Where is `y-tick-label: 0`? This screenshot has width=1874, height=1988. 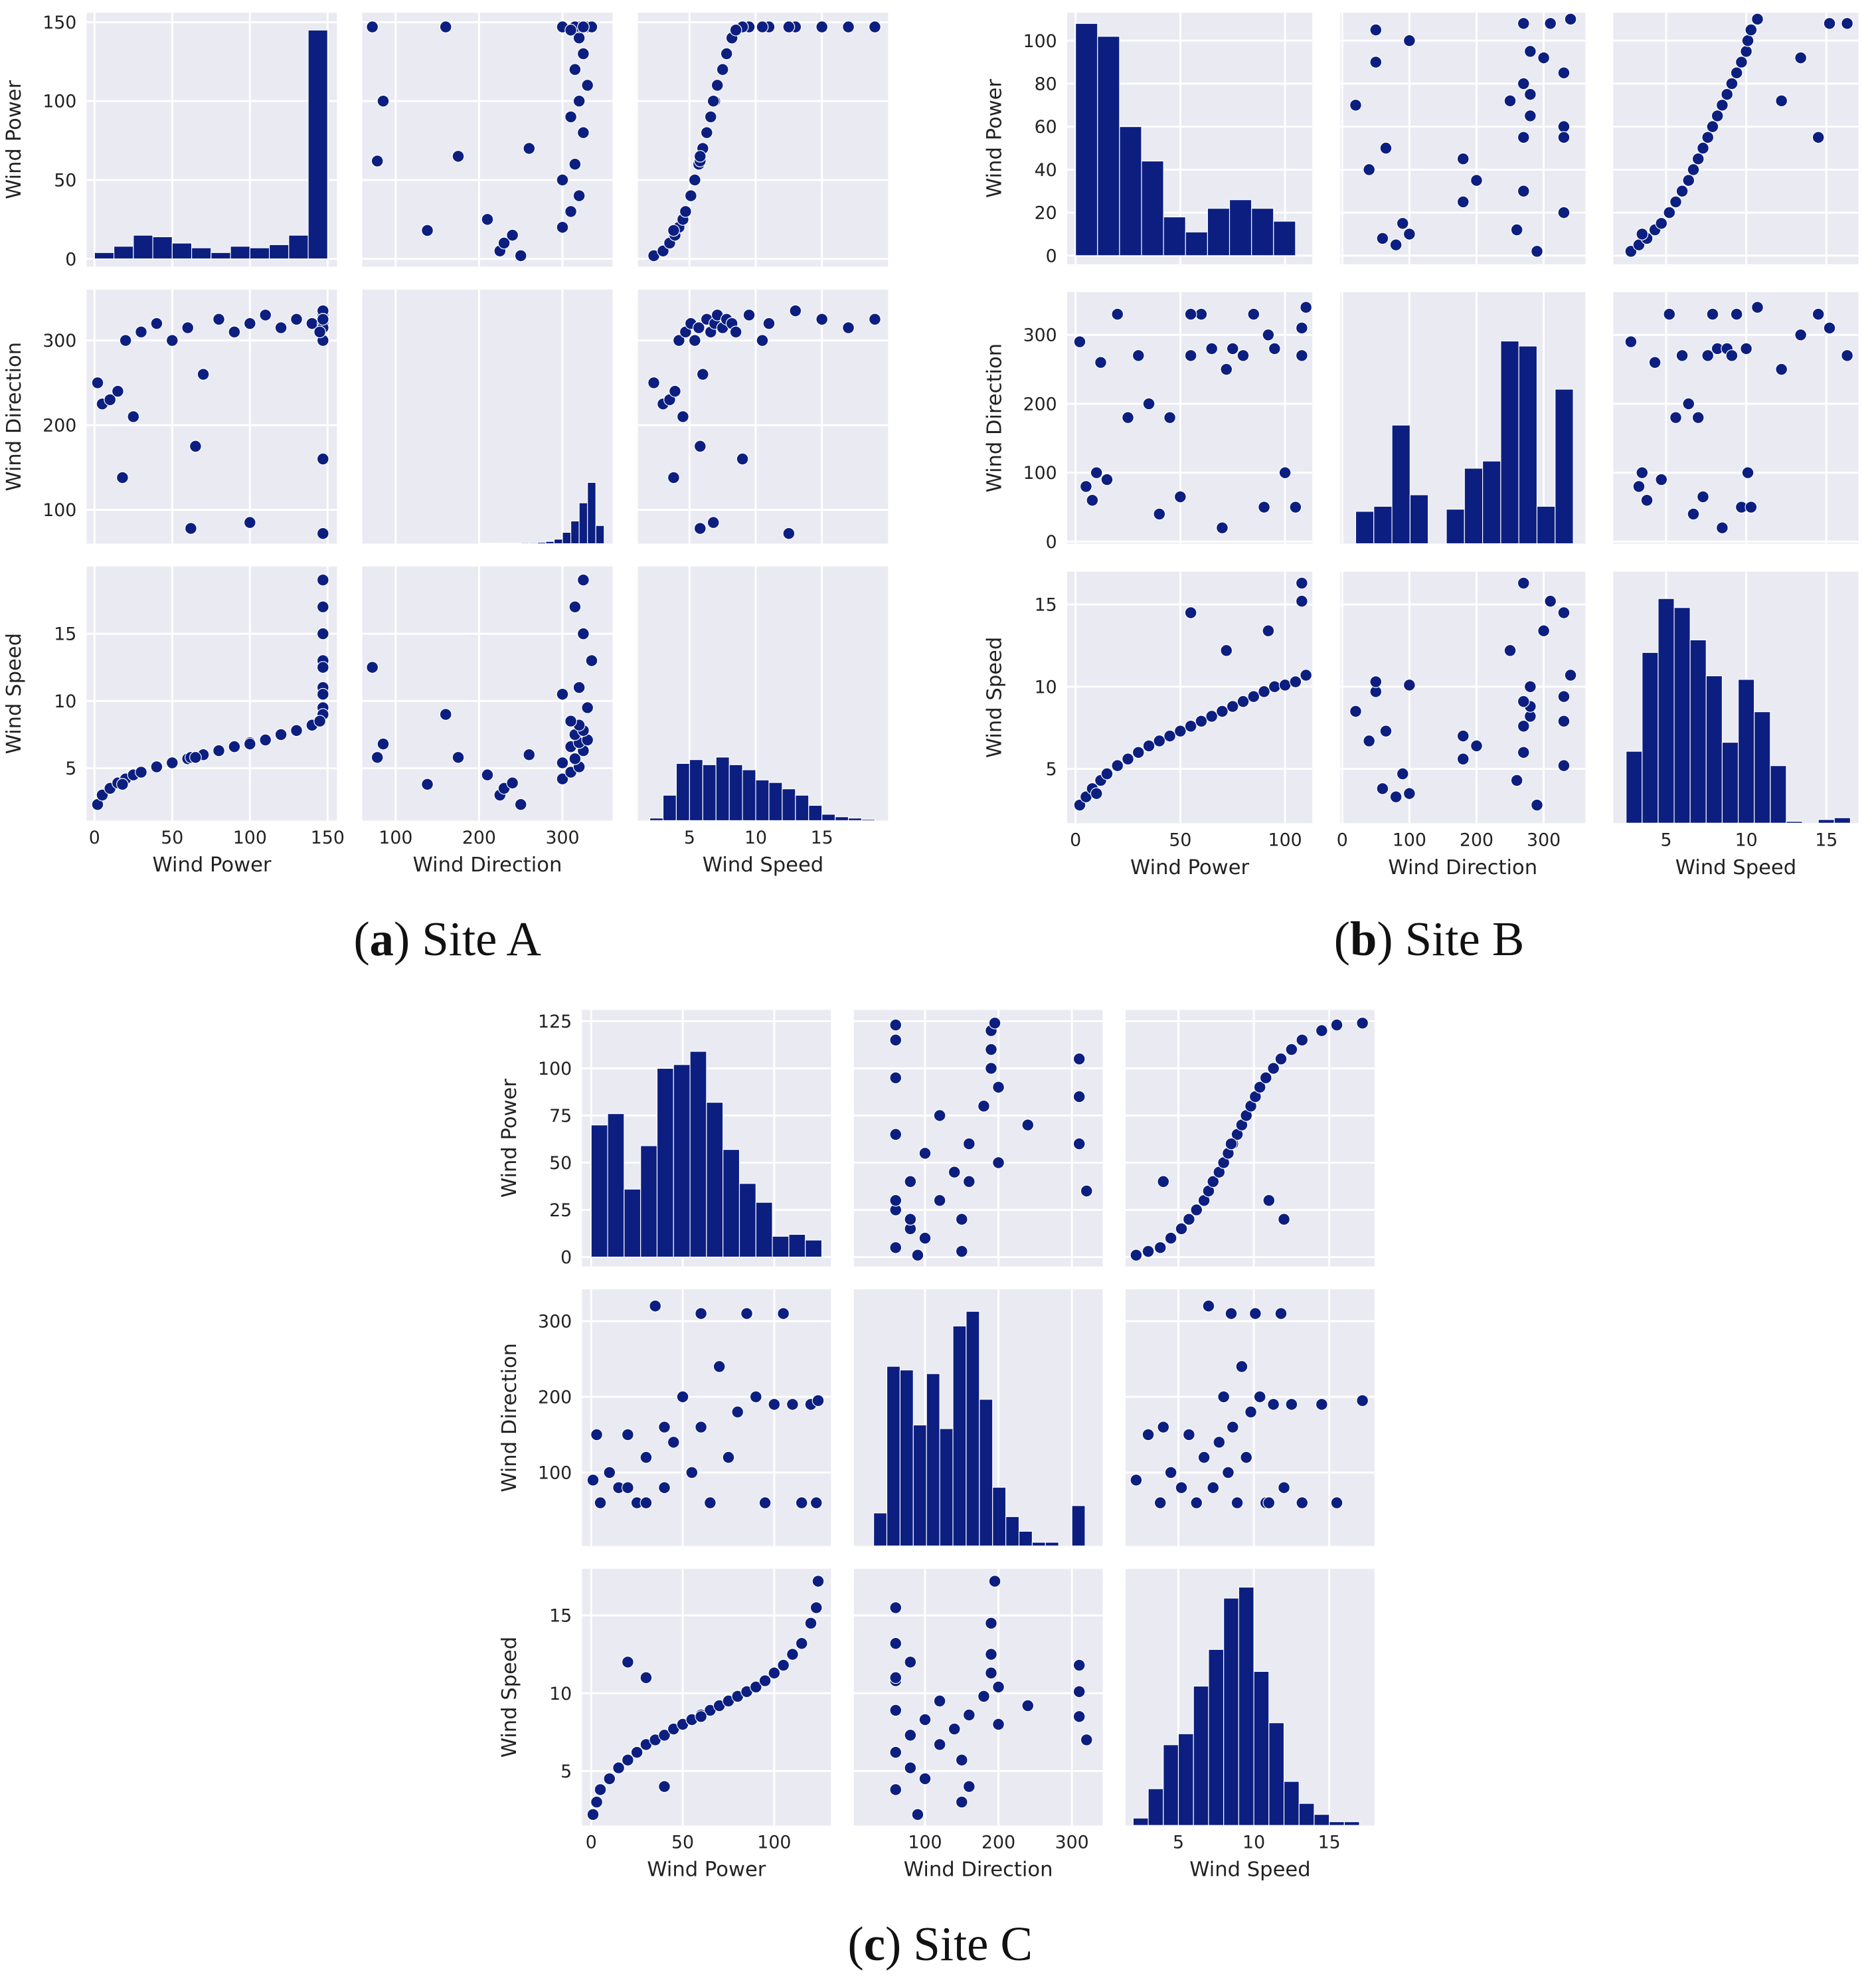 y-tick-label: 0 is located at coordinates (1051, 542).